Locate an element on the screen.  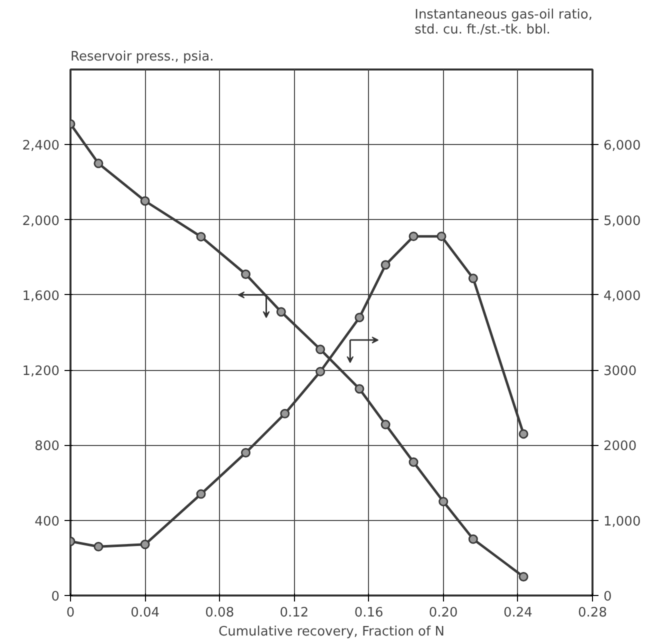
y2-tick-label: 4,000 is located at coordinates (622, 296).